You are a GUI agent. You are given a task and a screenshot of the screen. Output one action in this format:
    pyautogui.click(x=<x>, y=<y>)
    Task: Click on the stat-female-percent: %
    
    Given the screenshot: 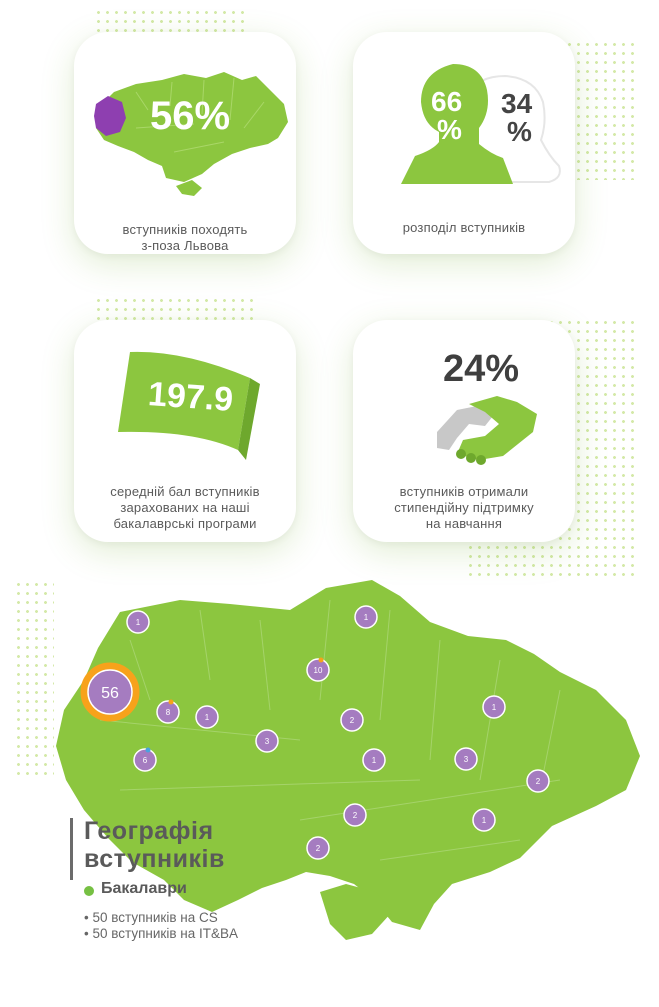 What is the action you would take?
    pyautogui.click(x=519, y=131)
    